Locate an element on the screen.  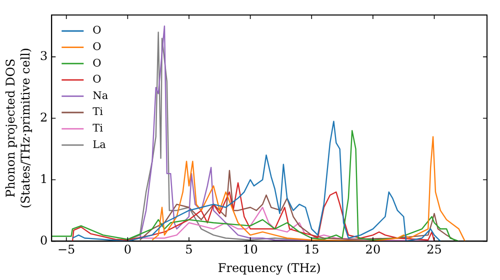
y-tick-label: 0 is located at coordinates (44, 240).